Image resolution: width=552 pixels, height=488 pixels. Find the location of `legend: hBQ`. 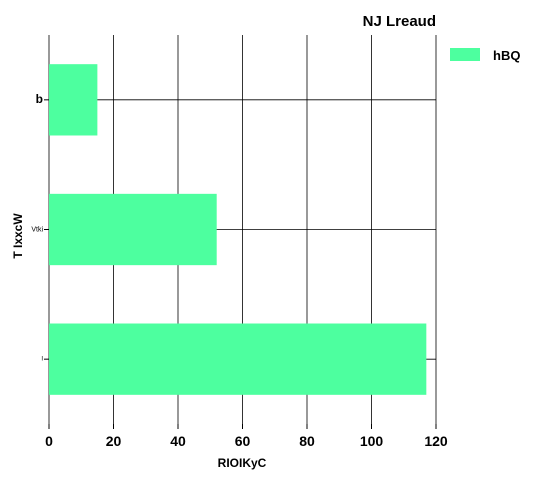

legend: hBQ is located at coordinates (485, 55).